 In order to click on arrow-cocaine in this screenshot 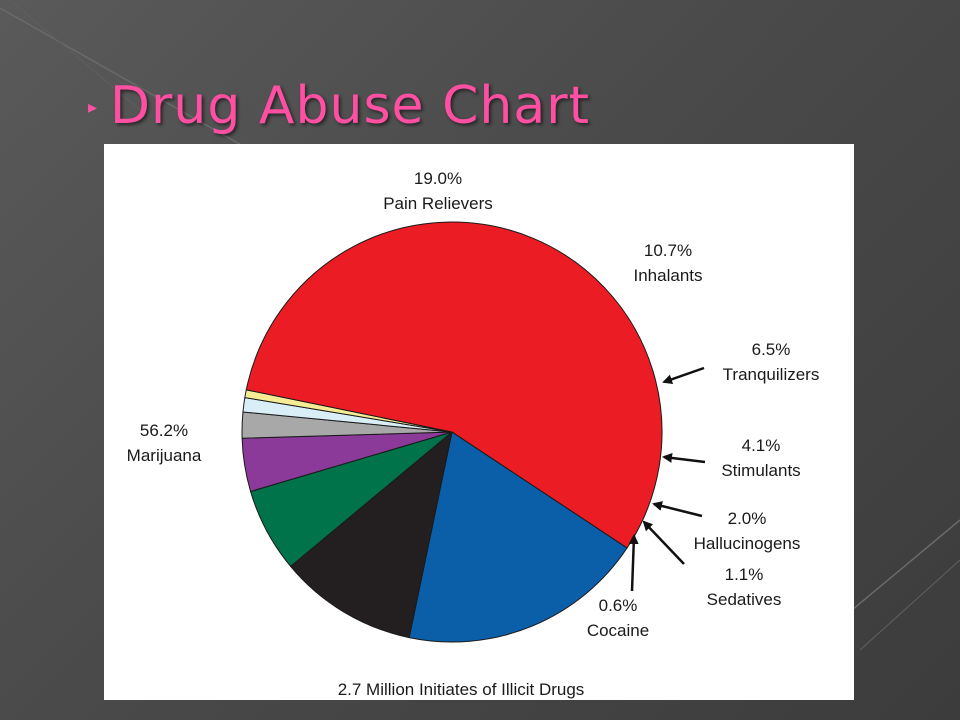, I will do `click(633, 563)`.